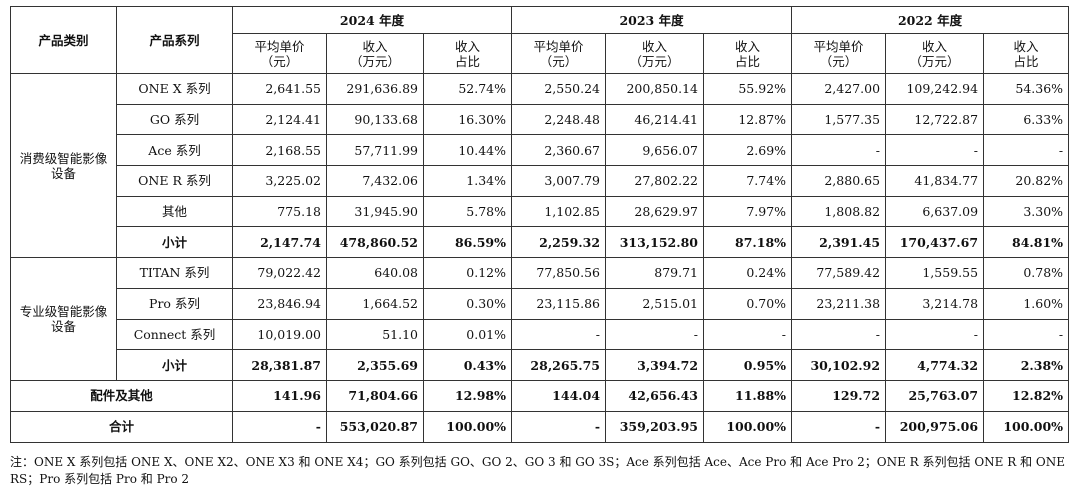 The image size is (1080, 492). I want to click on header-avg-price-line: 平均单价, so click(279, 46).